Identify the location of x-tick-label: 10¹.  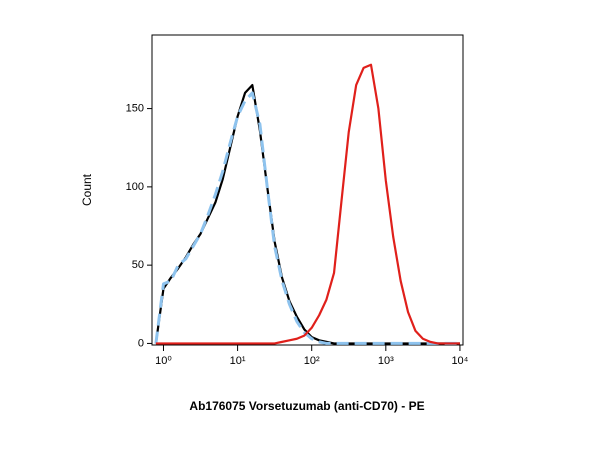
(238, 361).